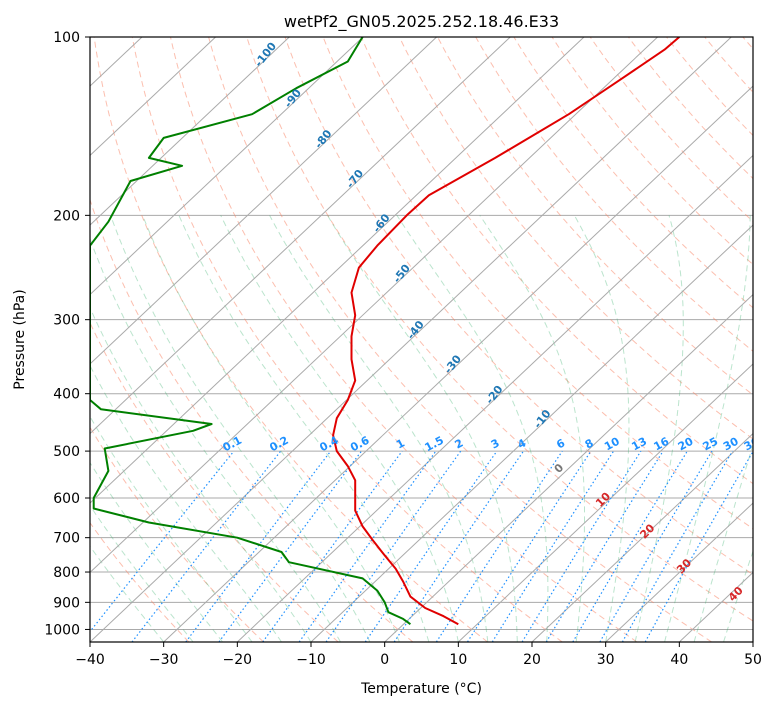  What do you see at coordinates (384, 660) in the screenshot?
I see `x-tick-label: 0` at bounding box center [384, 660].